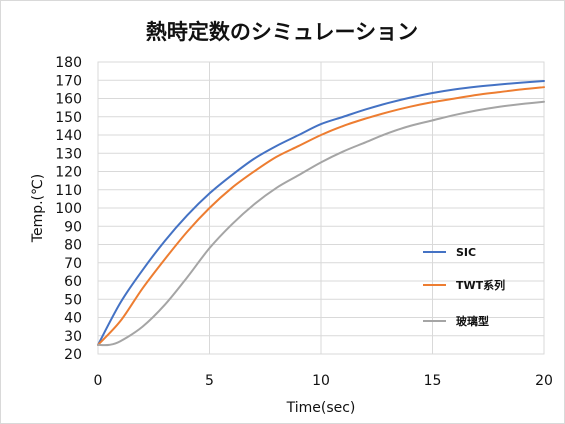  What do you see at coordinates (68, 191) in the screenshot?
I see `y-tick-label: 110` at bounding box center [68, 191].